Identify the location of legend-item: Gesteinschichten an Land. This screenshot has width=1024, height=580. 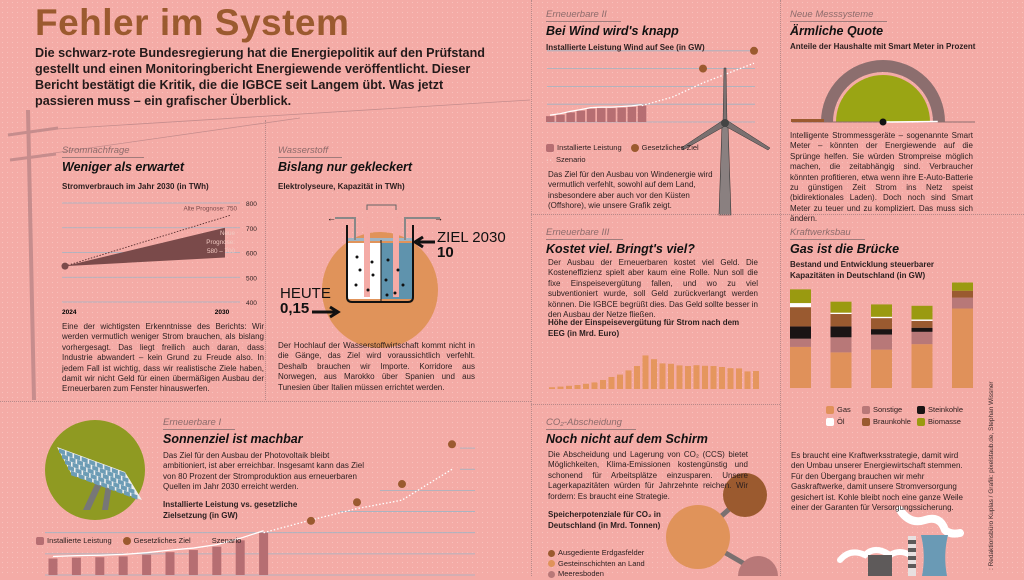
(596, 564).